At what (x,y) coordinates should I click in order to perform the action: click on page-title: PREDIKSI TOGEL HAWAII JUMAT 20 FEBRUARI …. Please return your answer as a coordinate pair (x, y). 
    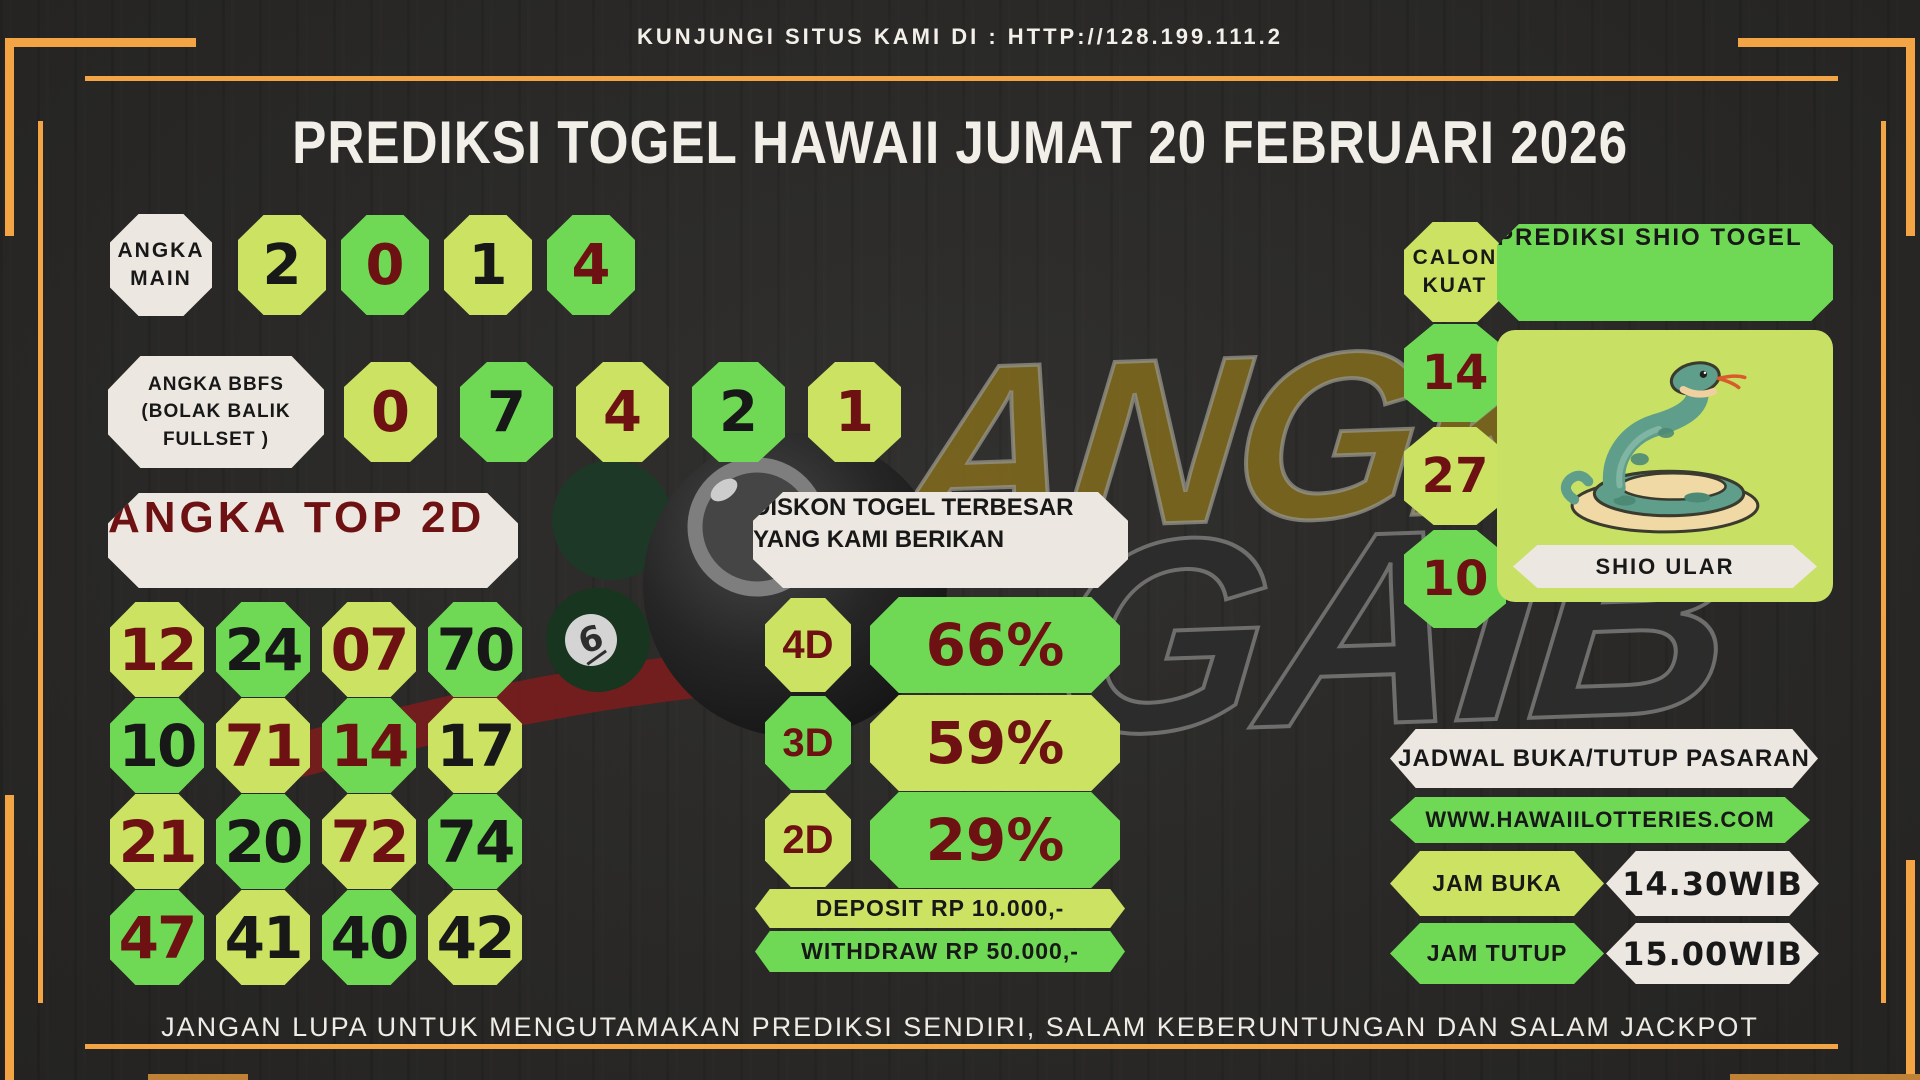
    Looking at the image, I should click on (960, 143).